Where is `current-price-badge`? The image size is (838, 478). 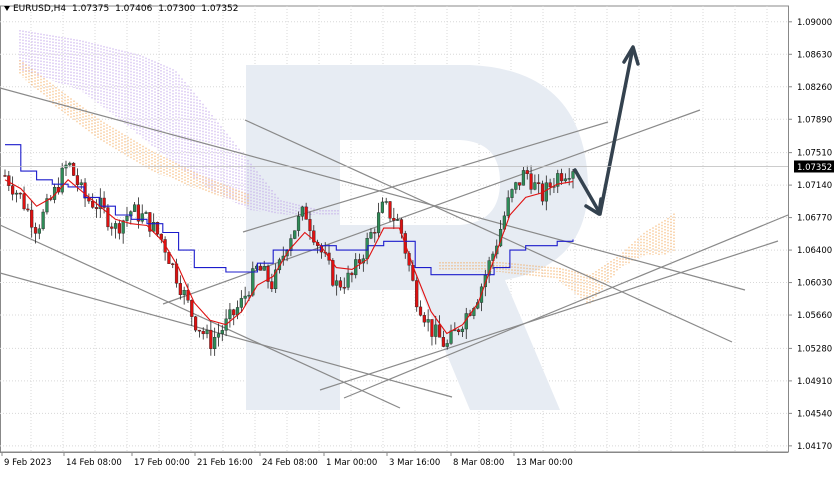
current-price-badge is located at coordinates (814, 166).